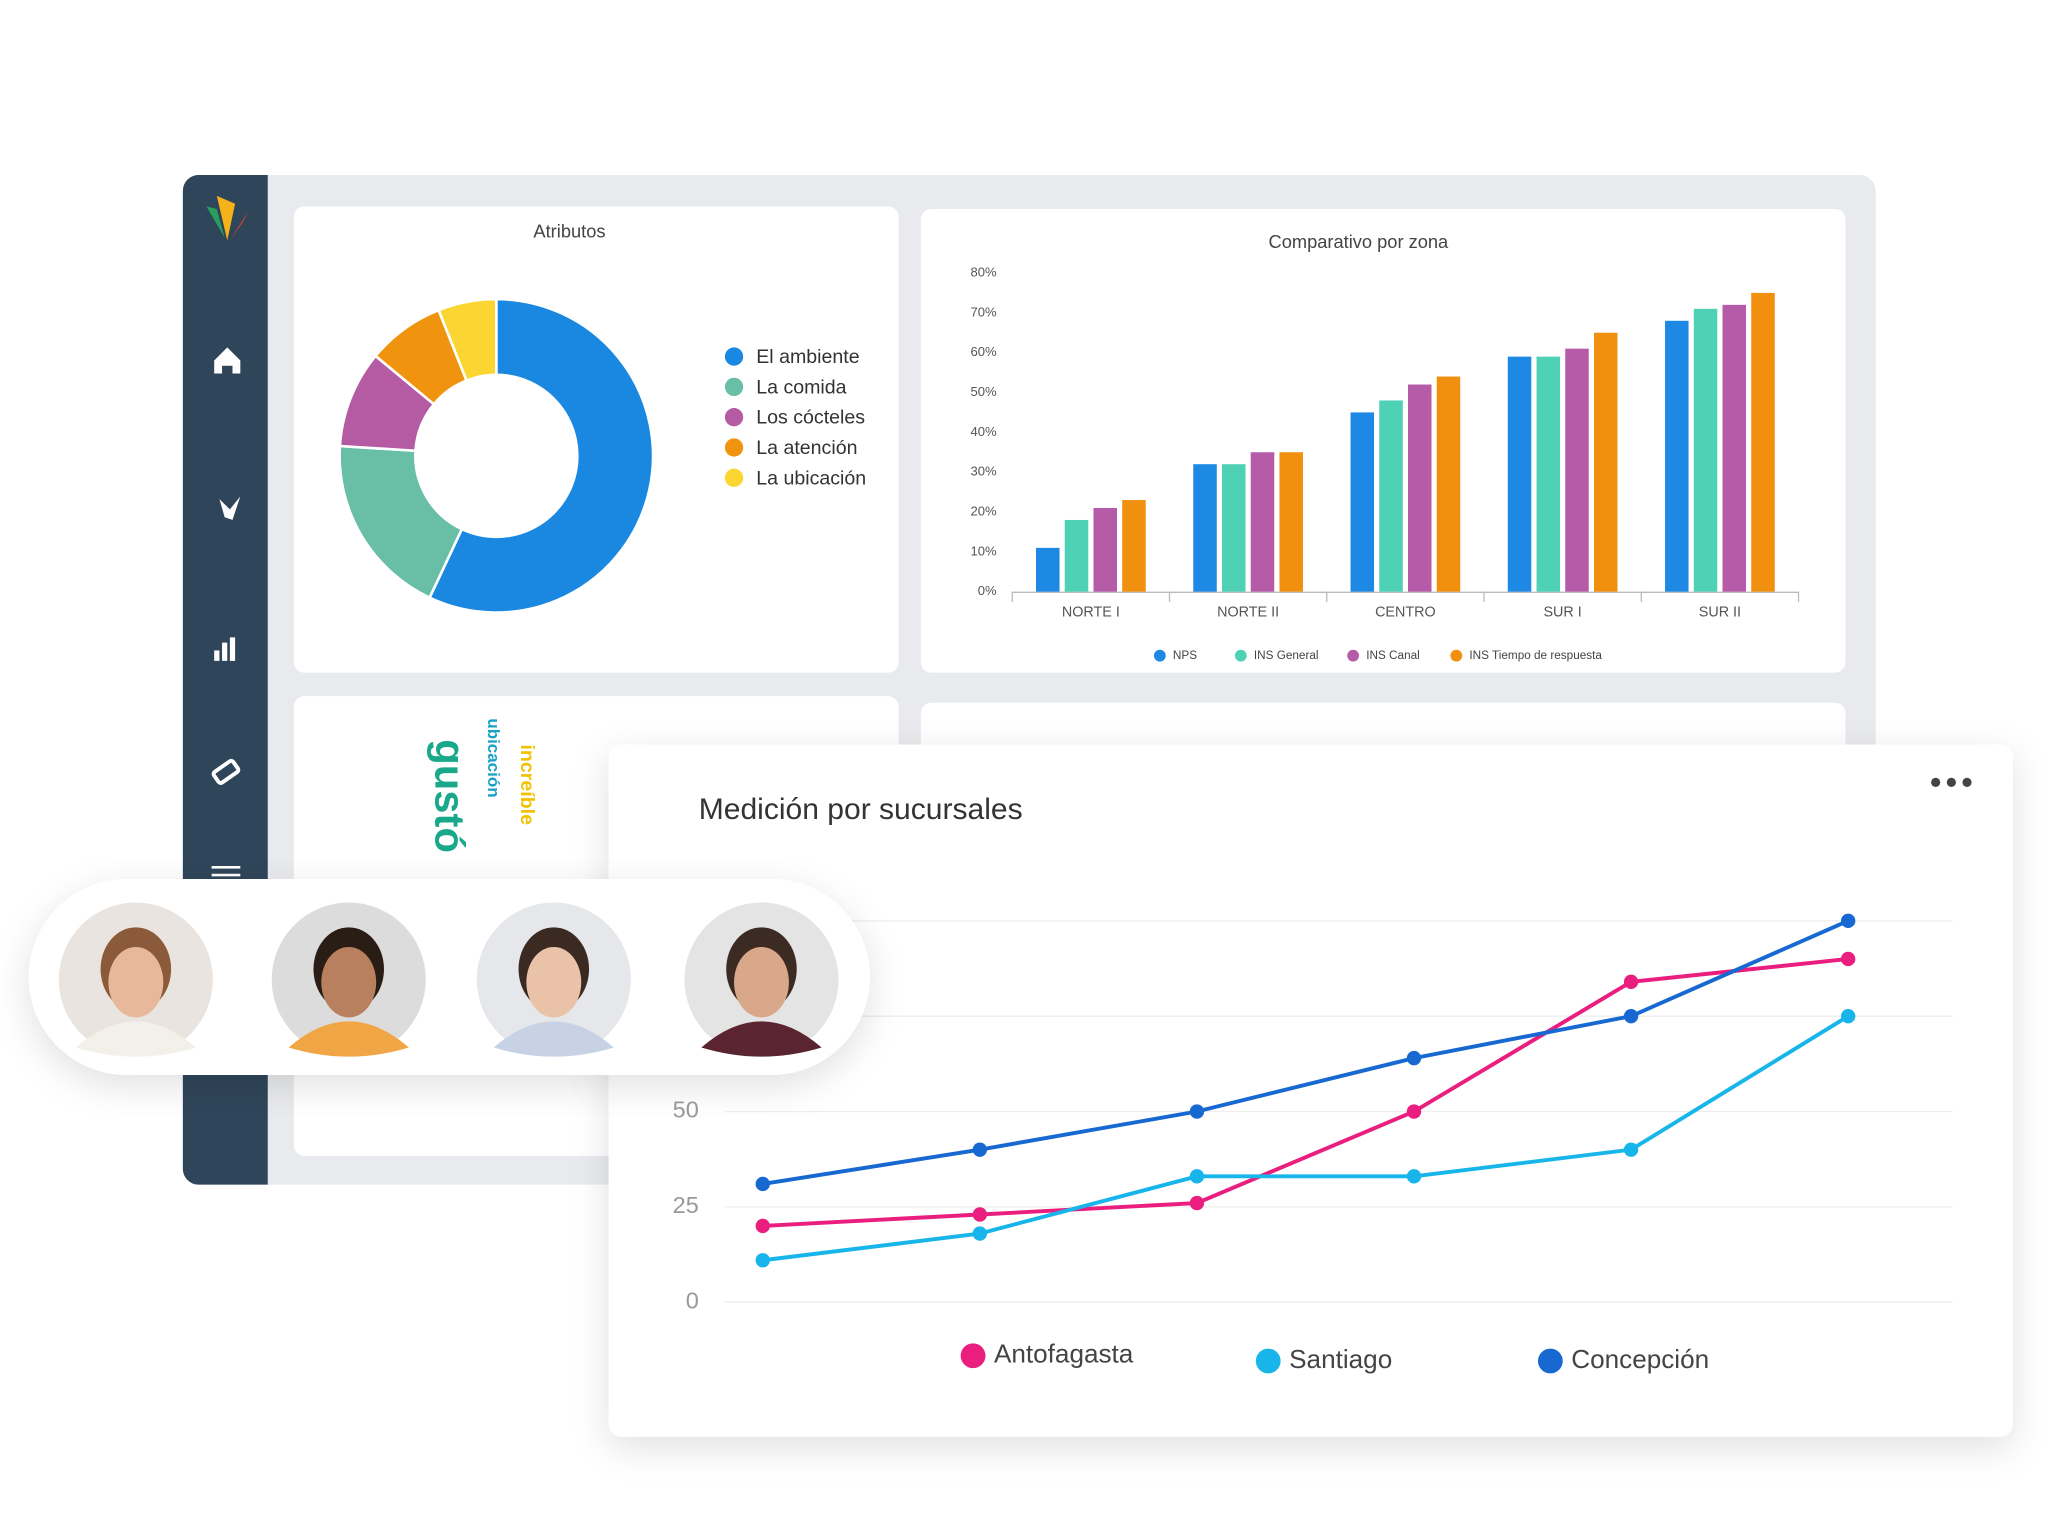 Image resolution: width=2048 pixels, height=1536 pixels. What do you see at coordinates (983, 311) in the screenshot?
I see `y-tick-label: 70%` at bounding box center [983, 311].